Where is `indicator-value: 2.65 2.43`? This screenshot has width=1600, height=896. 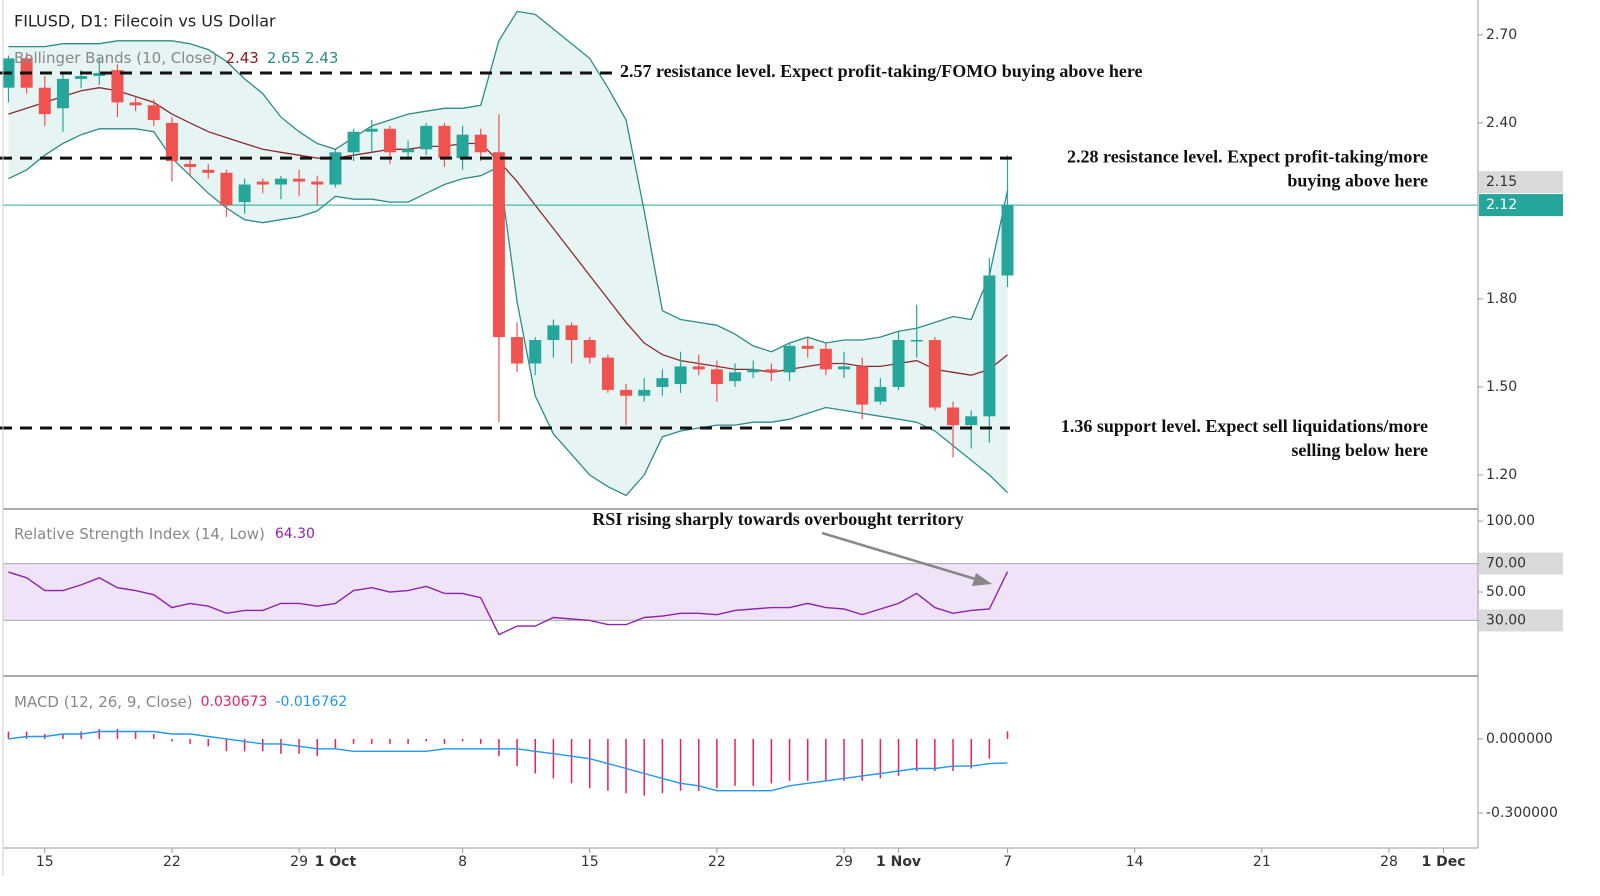 indicator-value: 2.65 2.43 is located at coordinates (303, 58).